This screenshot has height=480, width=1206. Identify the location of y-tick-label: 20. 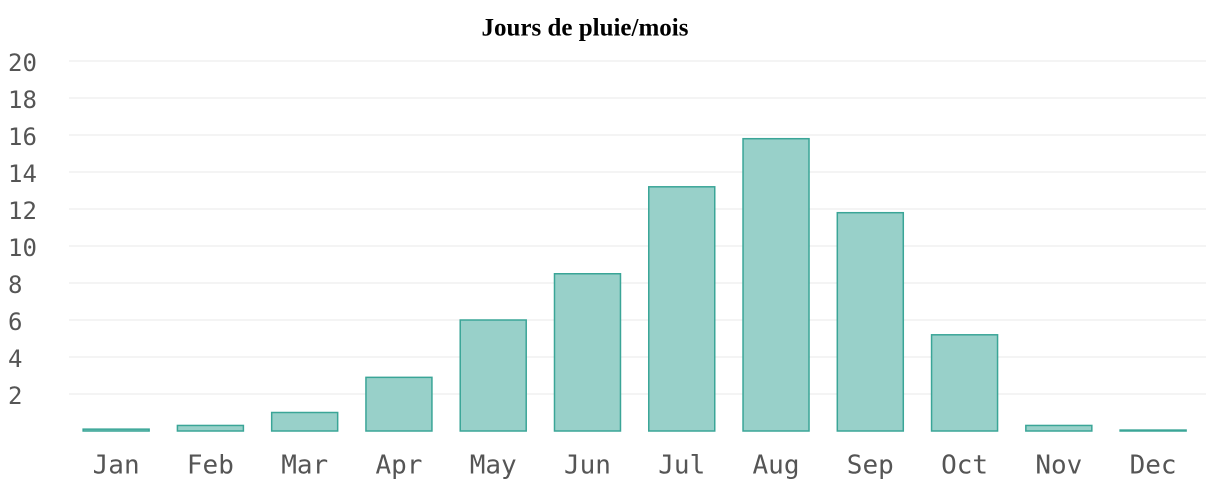
(22, 63).